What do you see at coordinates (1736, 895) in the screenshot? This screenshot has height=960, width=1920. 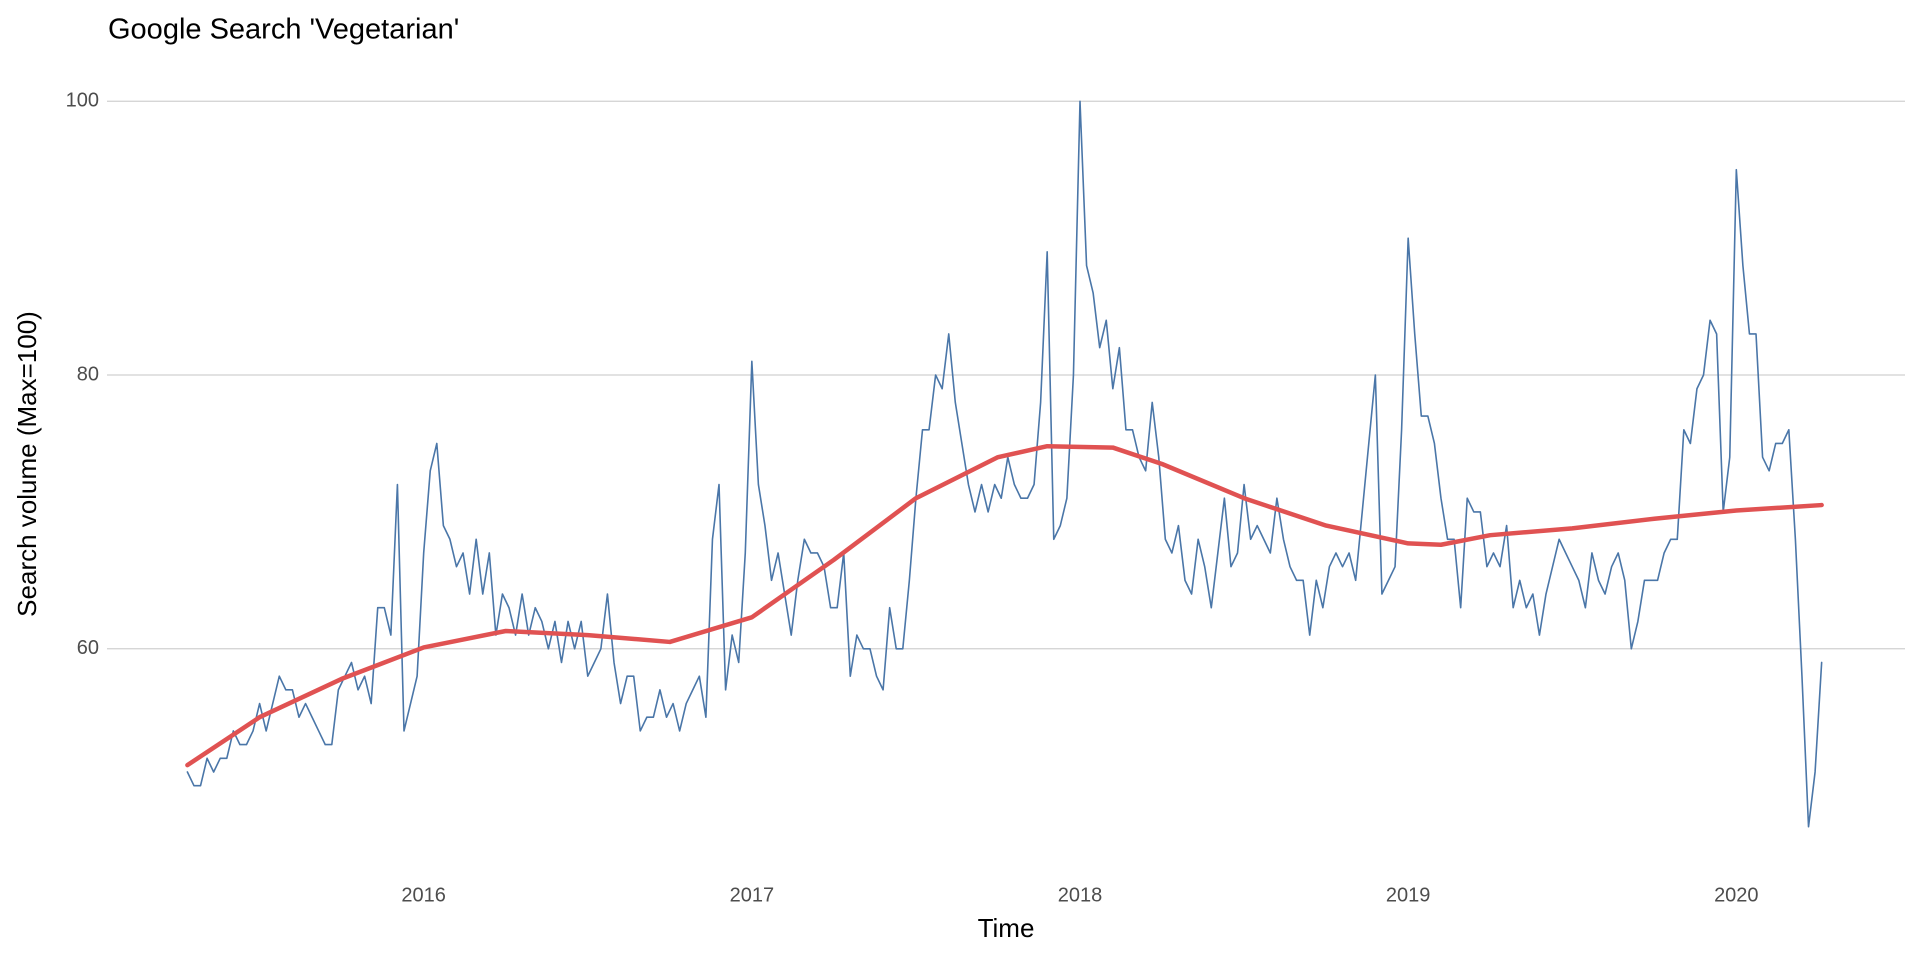 I see `x-tick-label: 2020` at bounding box center [1736, 895].